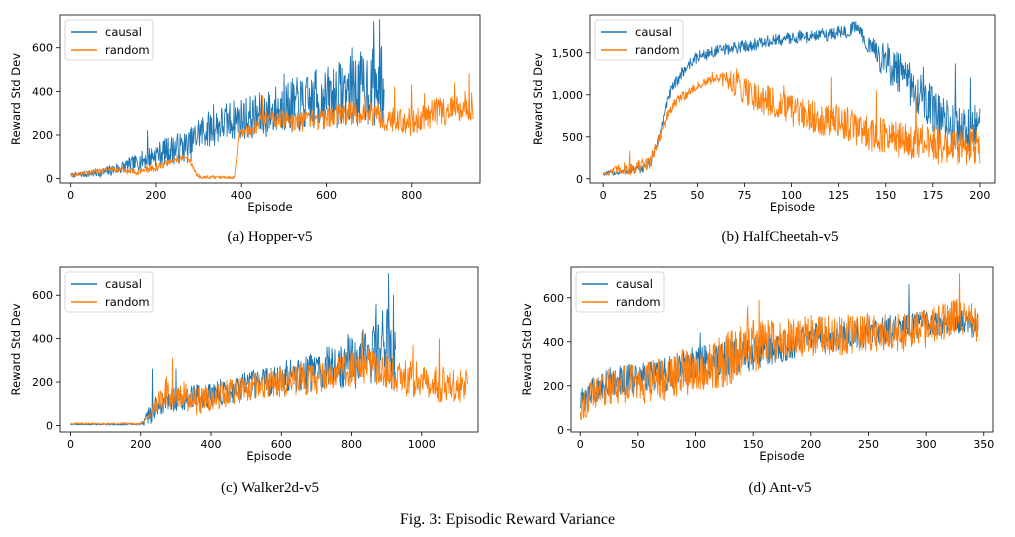  Describe the element at coordinates (422, 444) in the screenshot. I see `x-tick-label: 1000` at that location.